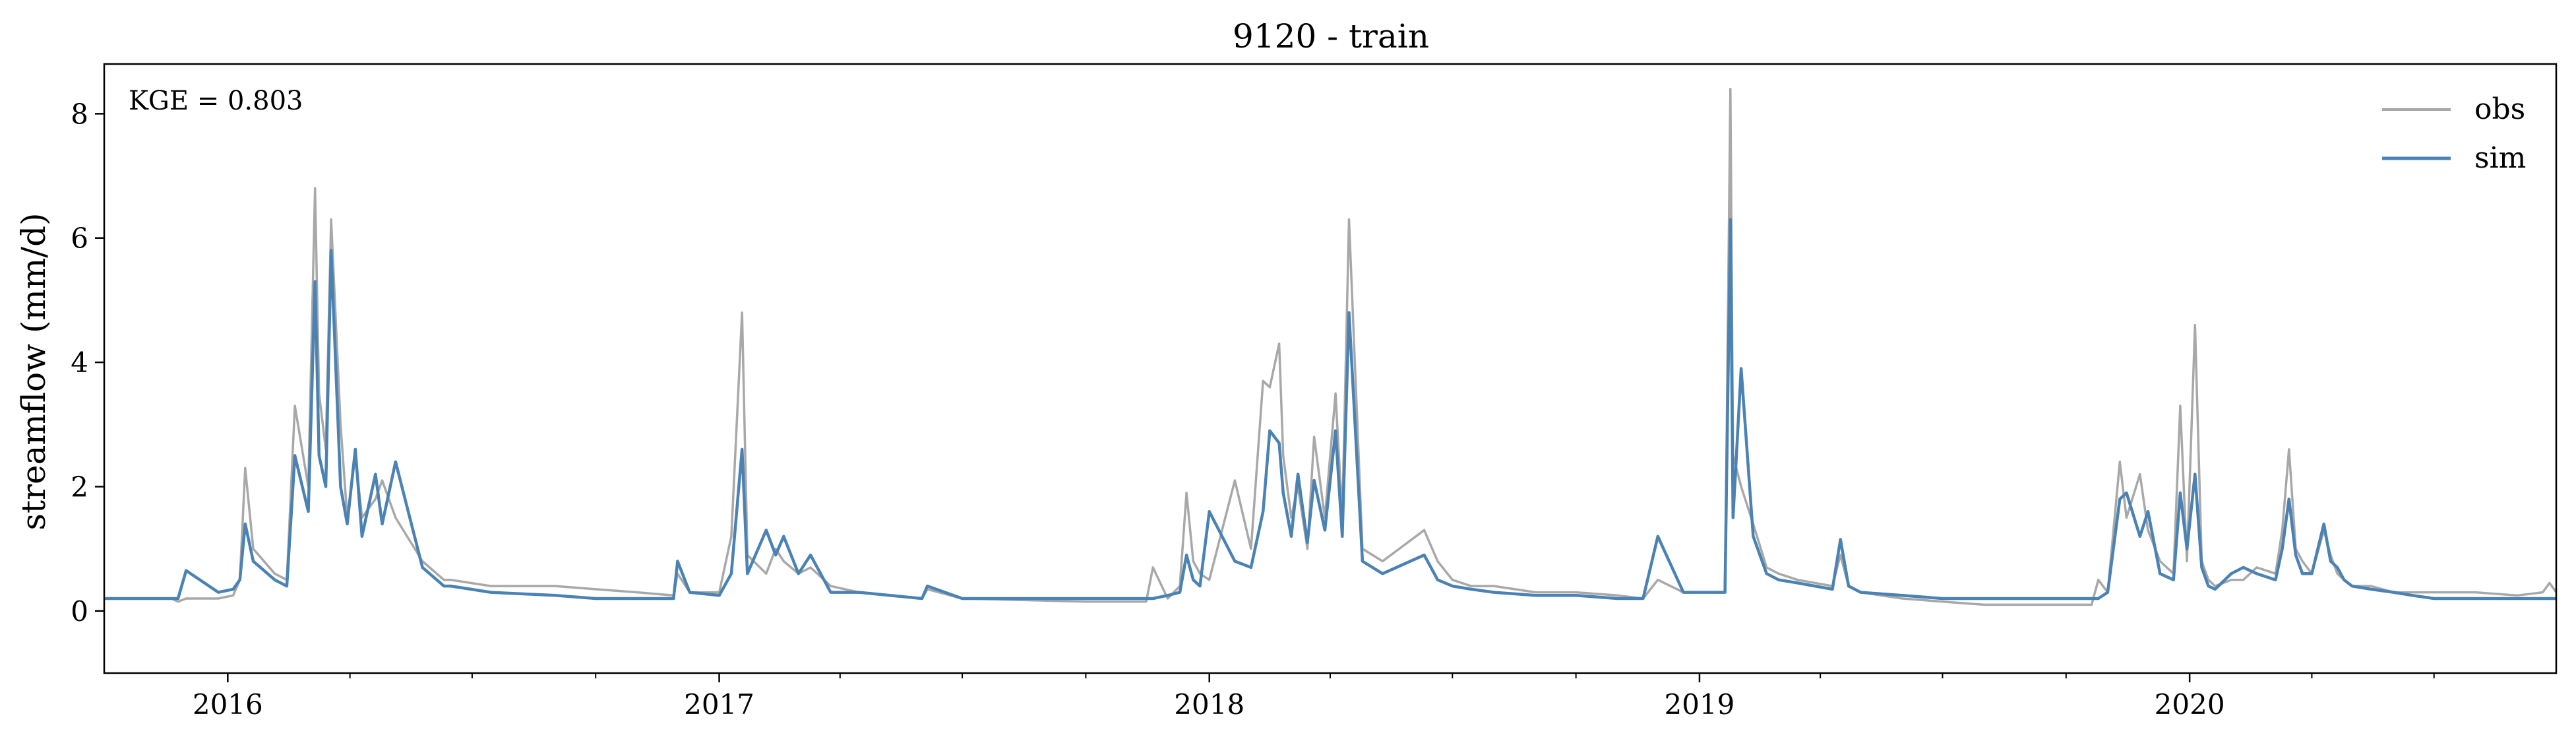 This screenshot has width=2576, height=747. What do you see at coordinates (2499, 109) in the screenshot?
I see `legend-obs-label: obs` at bounding box center [2499, 109].